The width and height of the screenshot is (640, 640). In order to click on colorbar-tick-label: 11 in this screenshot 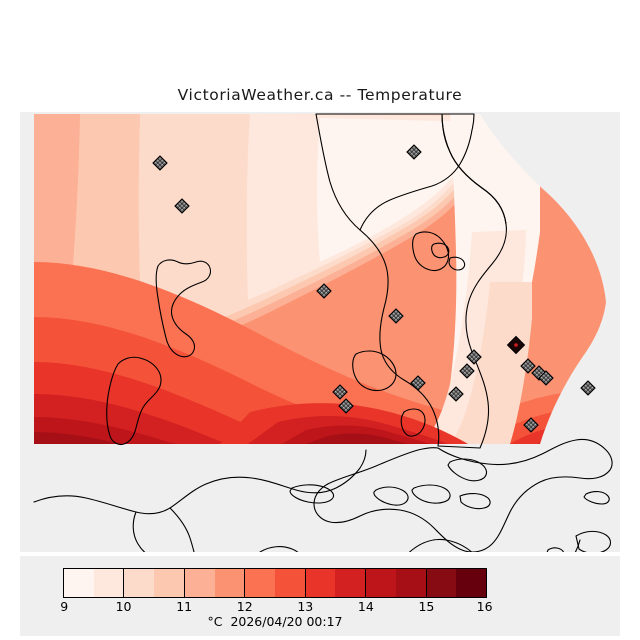, I will do `click(184, 606)`.